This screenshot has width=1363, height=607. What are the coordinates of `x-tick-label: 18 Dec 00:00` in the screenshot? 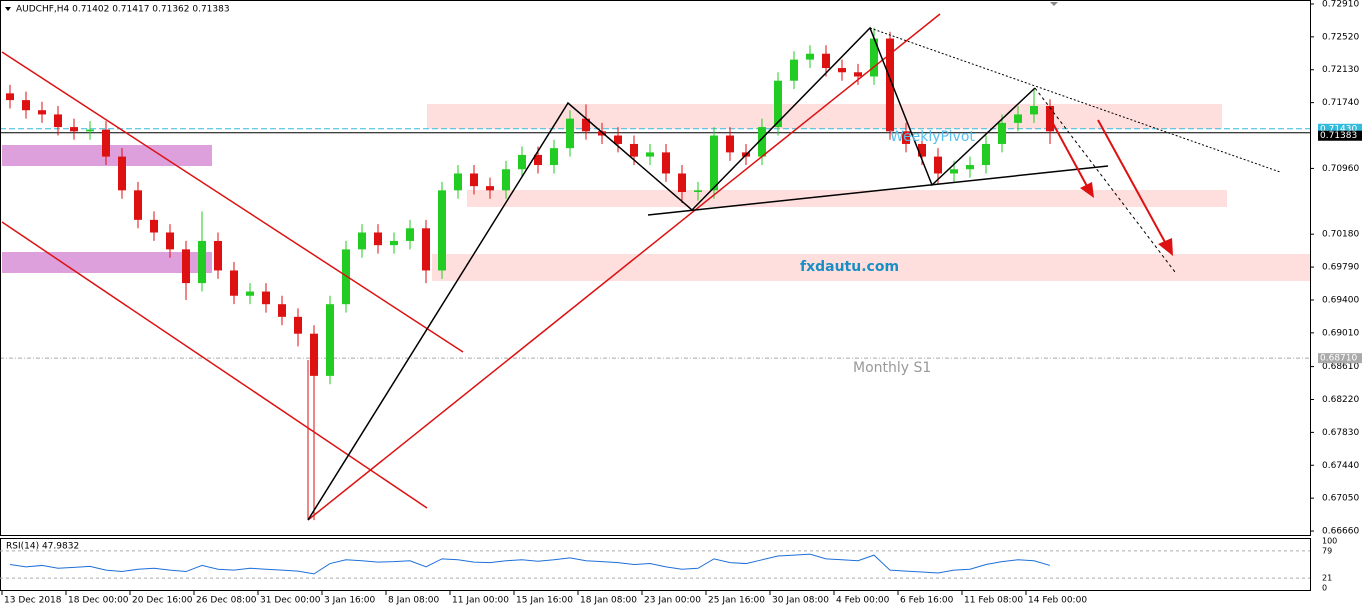 It's located at (98, 601).